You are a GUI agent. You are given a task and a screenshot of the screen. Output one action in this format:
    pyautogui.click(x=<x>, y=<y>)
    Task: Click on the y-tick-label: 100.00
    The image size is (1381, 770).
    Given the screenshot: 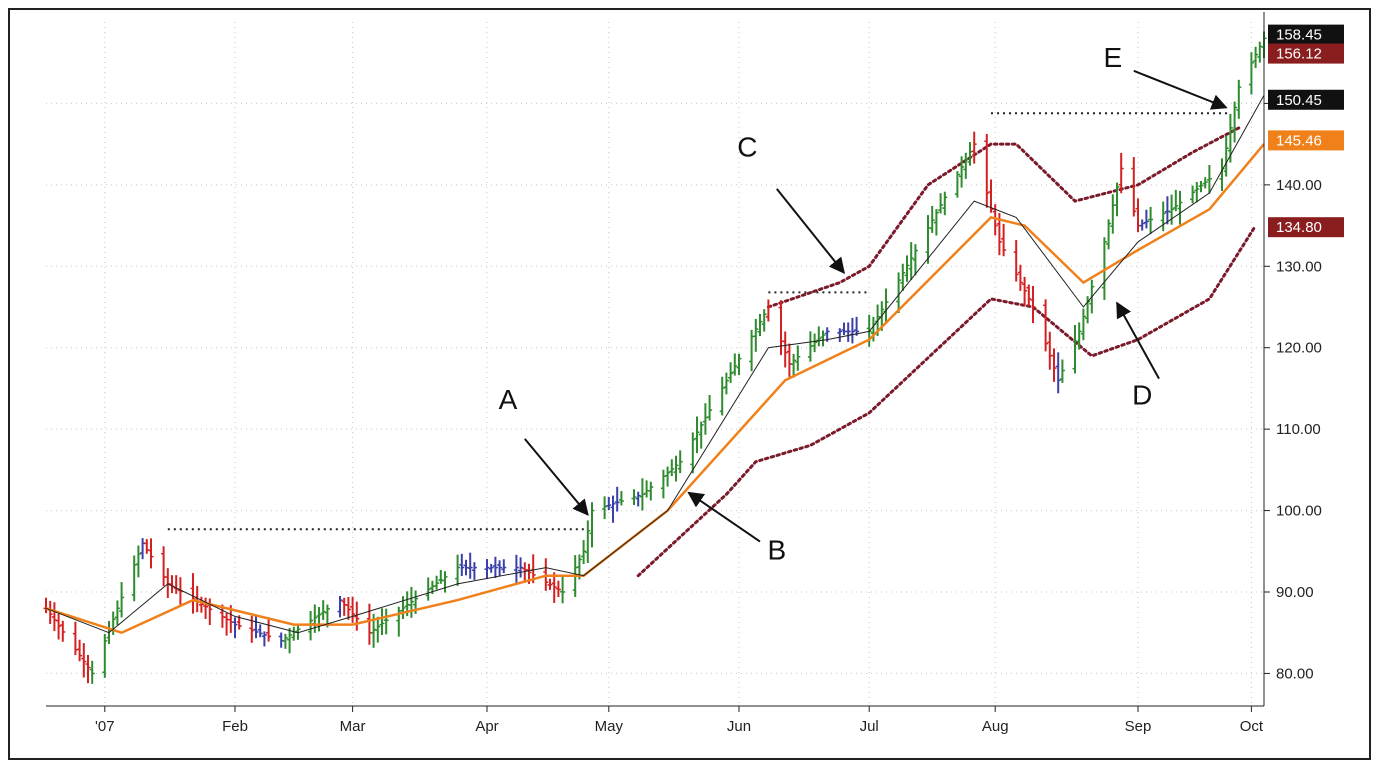 What is the action you would take?
    pyautogui.click(x=1299, y=511)
    